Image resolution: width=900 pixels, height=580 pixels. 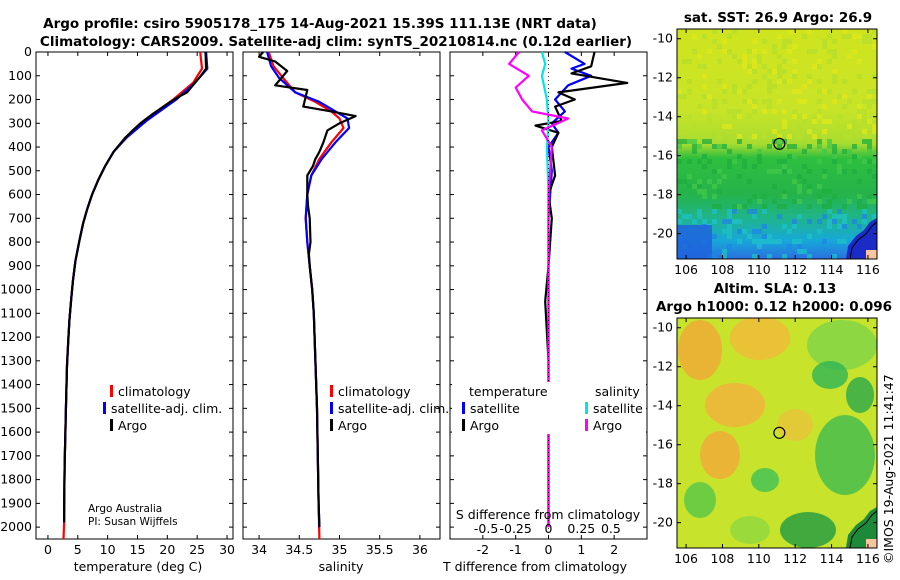 I want to click on legend-label-climatology: climatology, so click(x=154, y=391).